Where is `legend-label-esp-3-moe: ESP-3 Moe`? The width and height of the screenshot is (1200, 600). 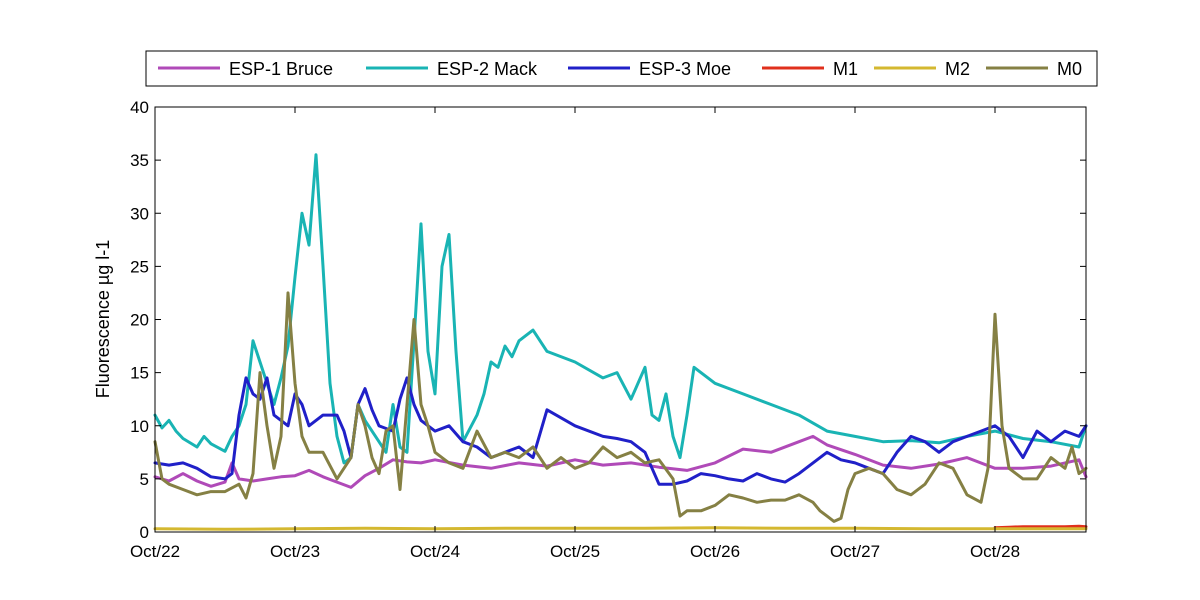
legend-label-esp-3-moe: ESP-3 Moe is located at coordinates (685, 69).